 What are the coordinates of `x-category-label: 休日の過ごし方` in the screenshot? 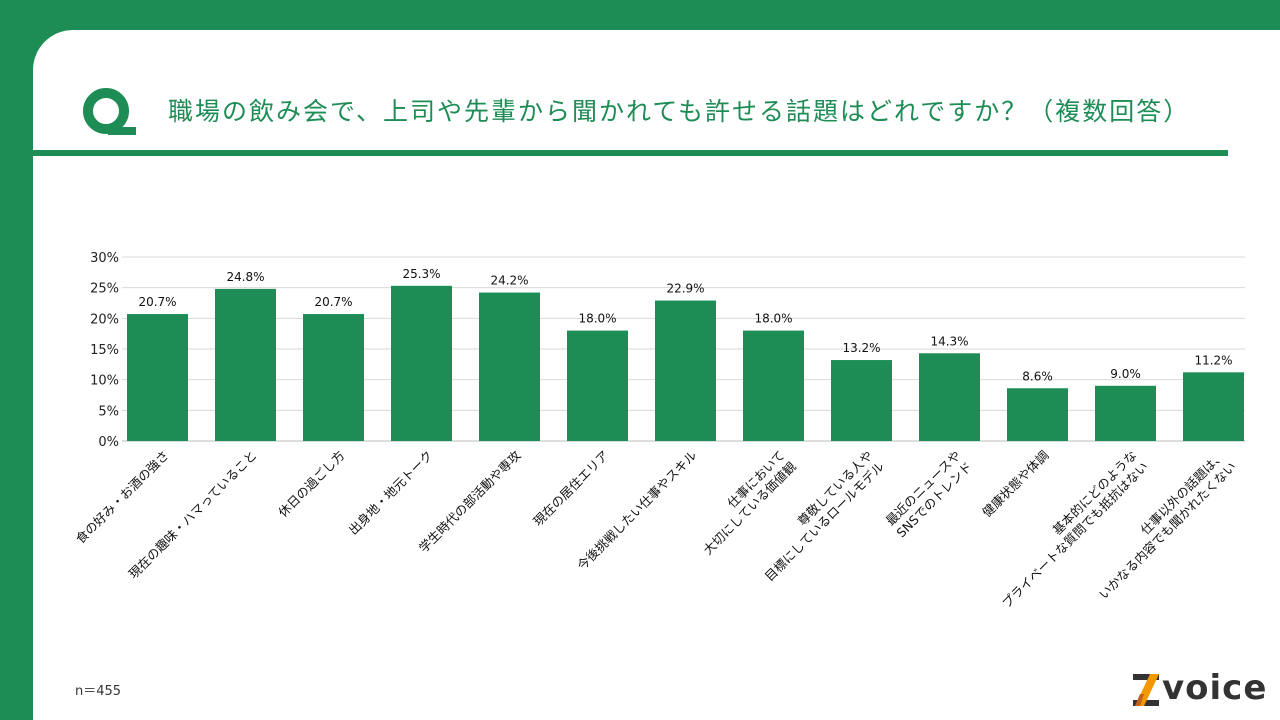 It's located at (311, 484).